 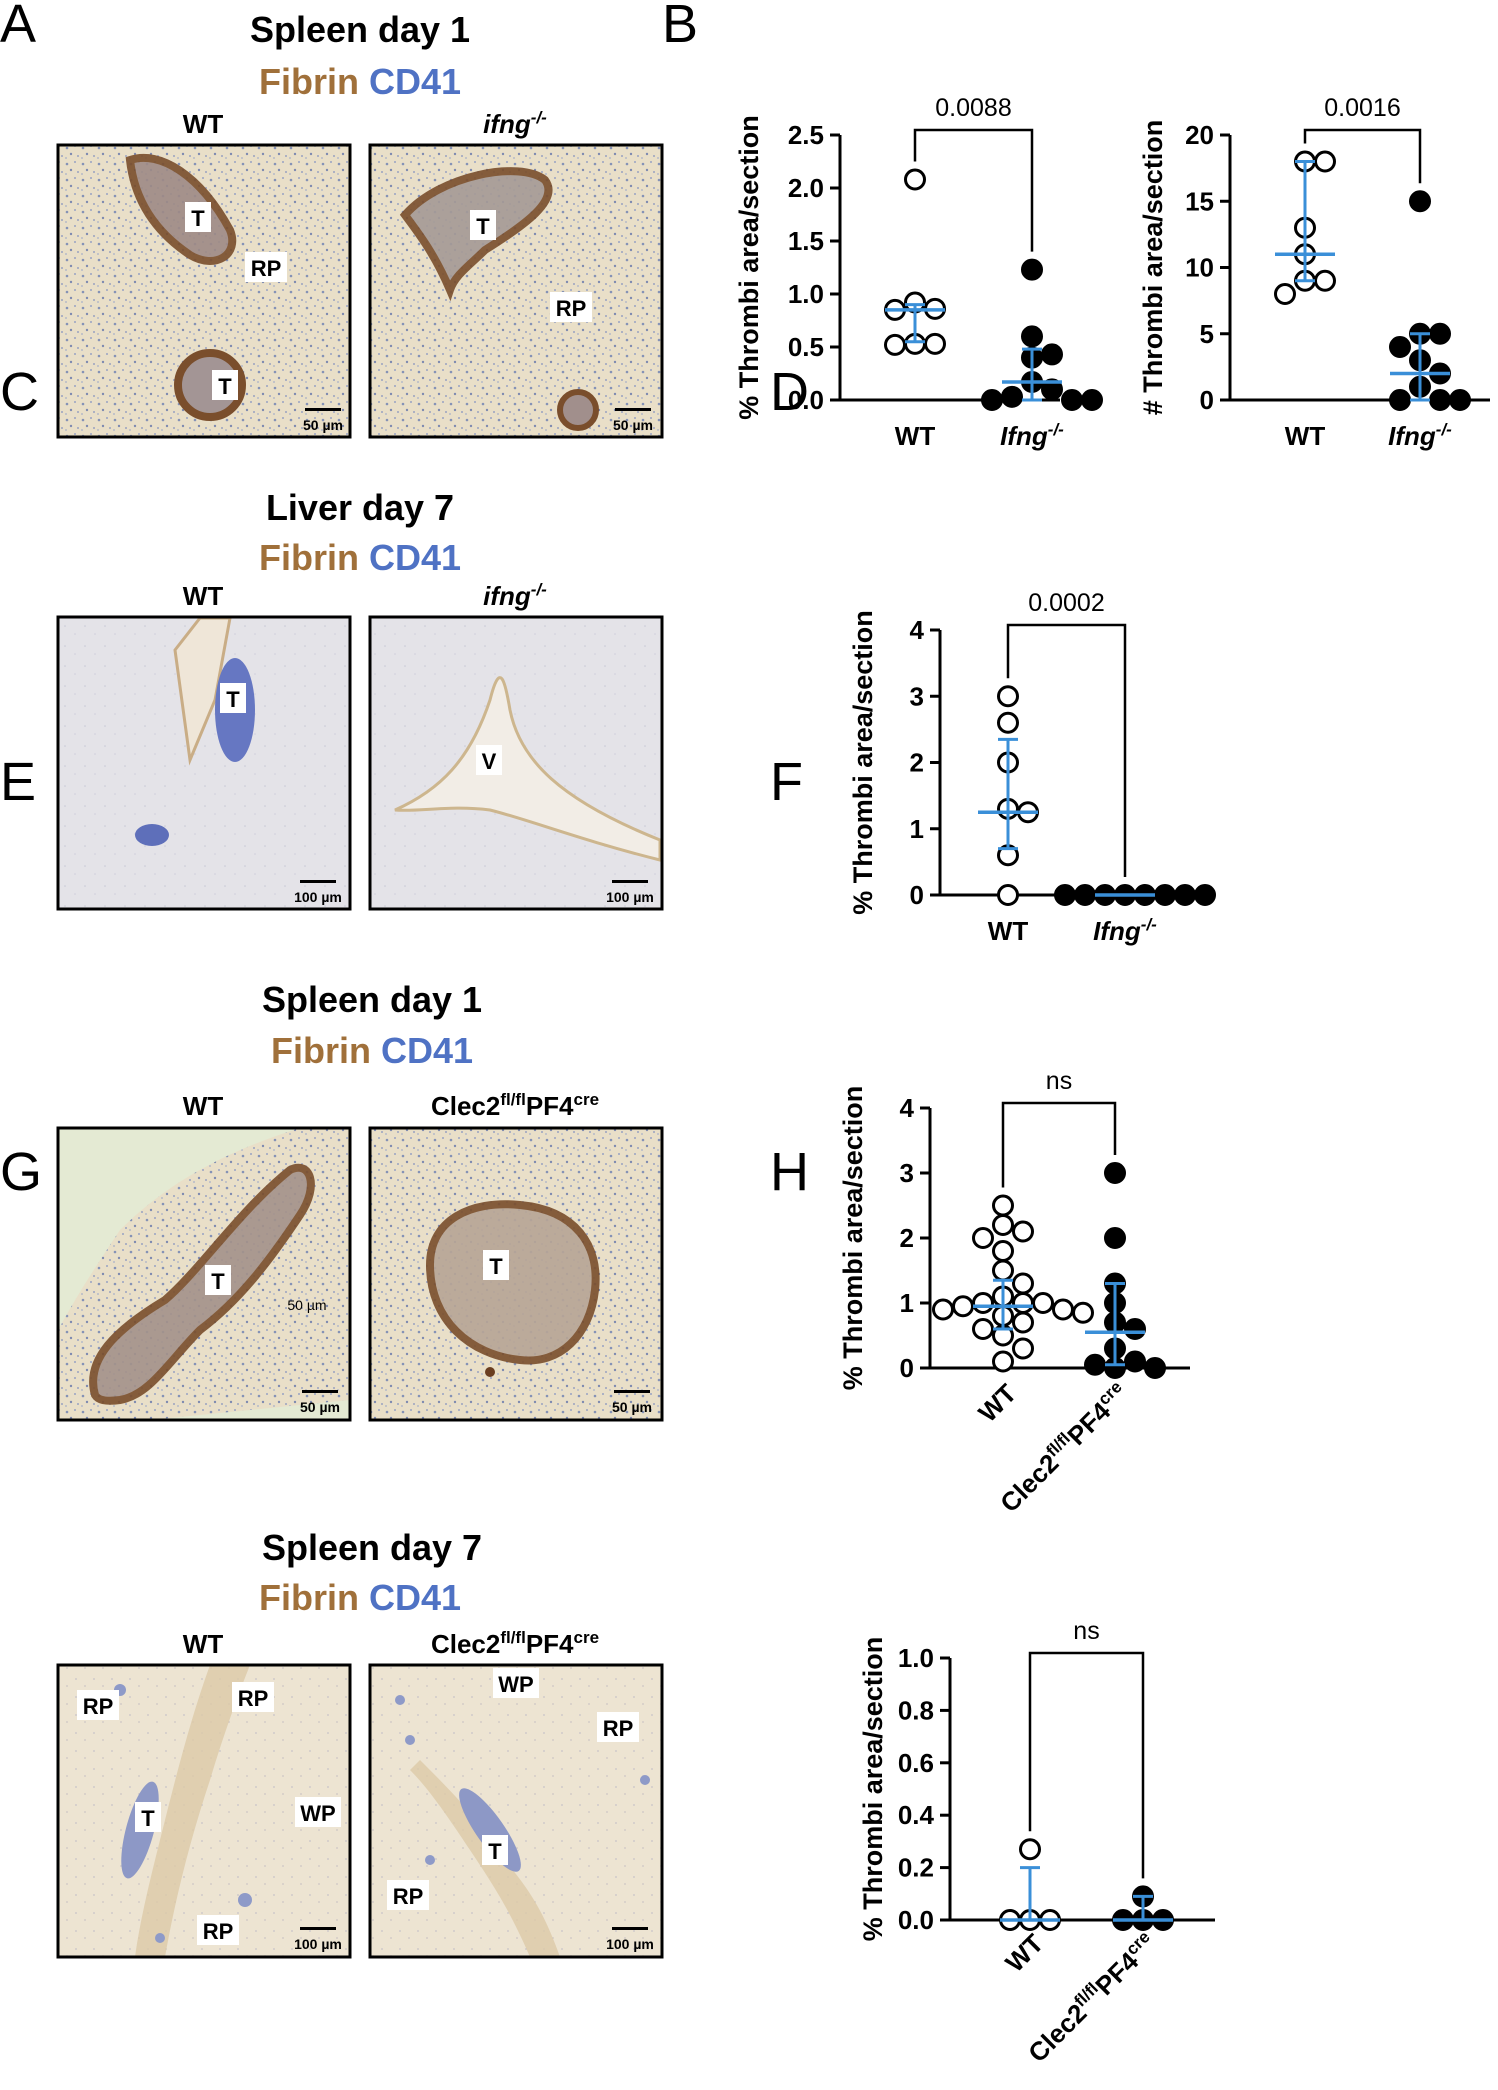 I want to click on micrograph-ifng-ko: V 100 µm, so click(x=516, y=763).